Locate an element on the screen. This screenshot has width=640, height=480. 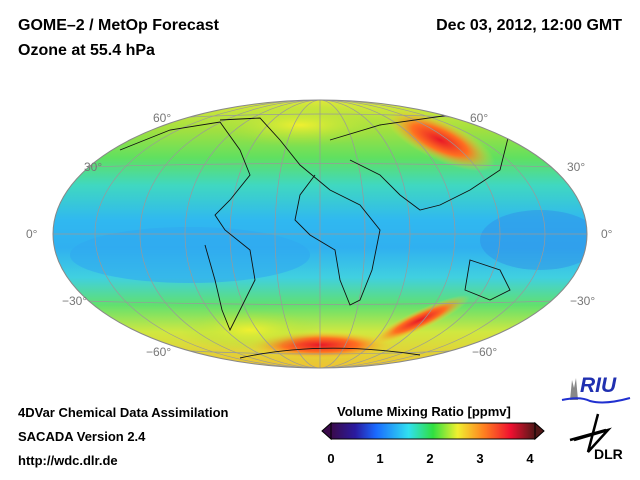
dlr-logo: DLR is located at coordinates (599, 445).